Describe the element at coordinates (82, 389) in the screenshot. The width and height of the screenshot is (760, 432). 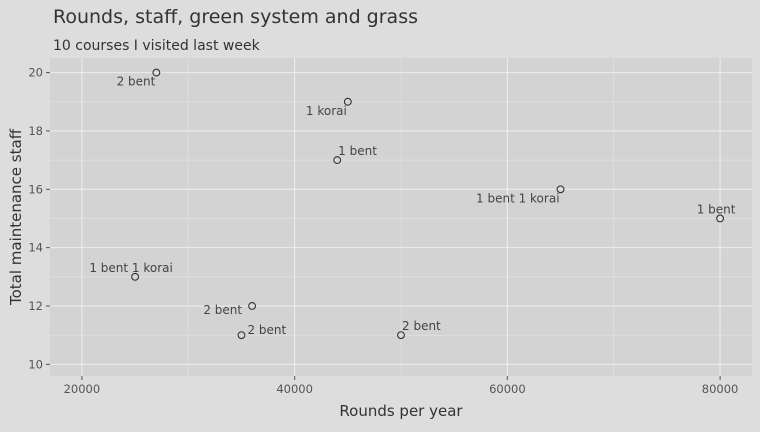
I see `x-tick-label: 20000` at that location.